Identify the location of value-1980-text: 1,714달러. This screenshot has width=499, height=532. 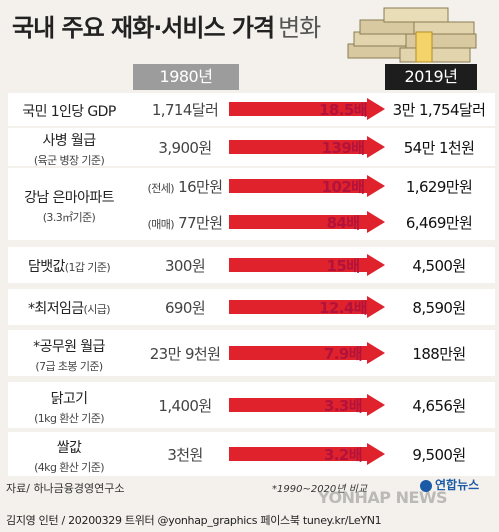
(185, 110).